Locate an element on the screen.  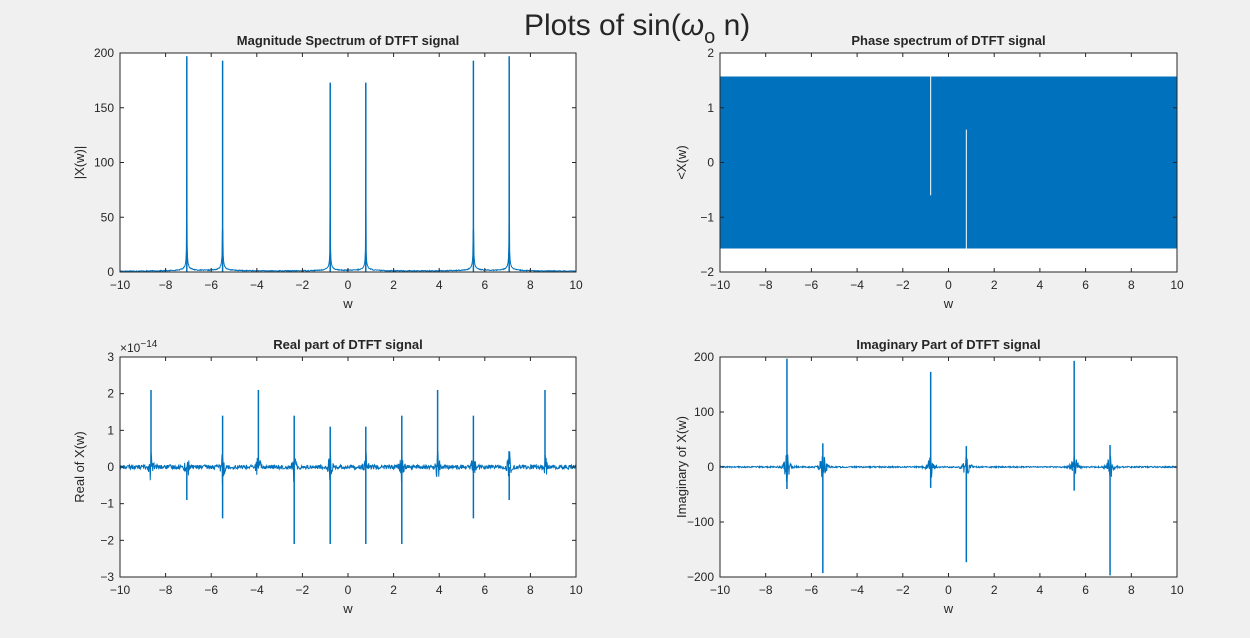
suptitle-sub: o is located at coordinates (709, 37).